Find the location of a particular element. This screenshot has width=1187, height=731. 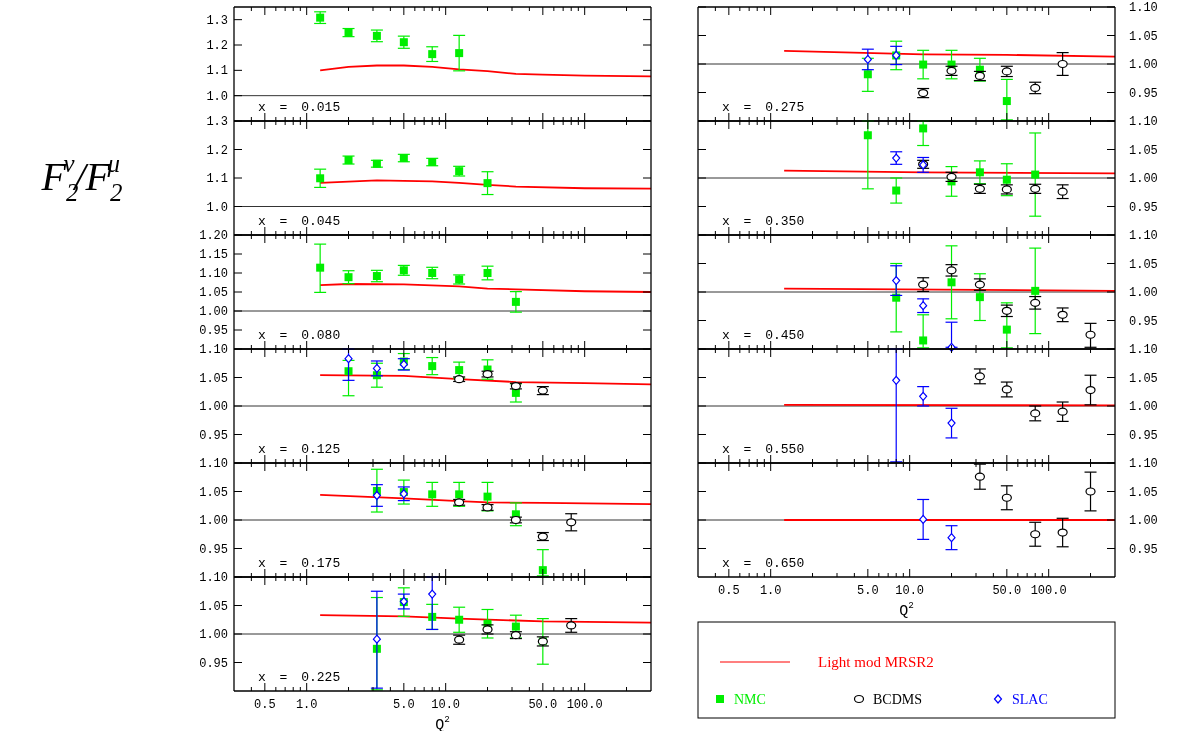

annotation: x = 0.550 is located at coordinates (763, 449).